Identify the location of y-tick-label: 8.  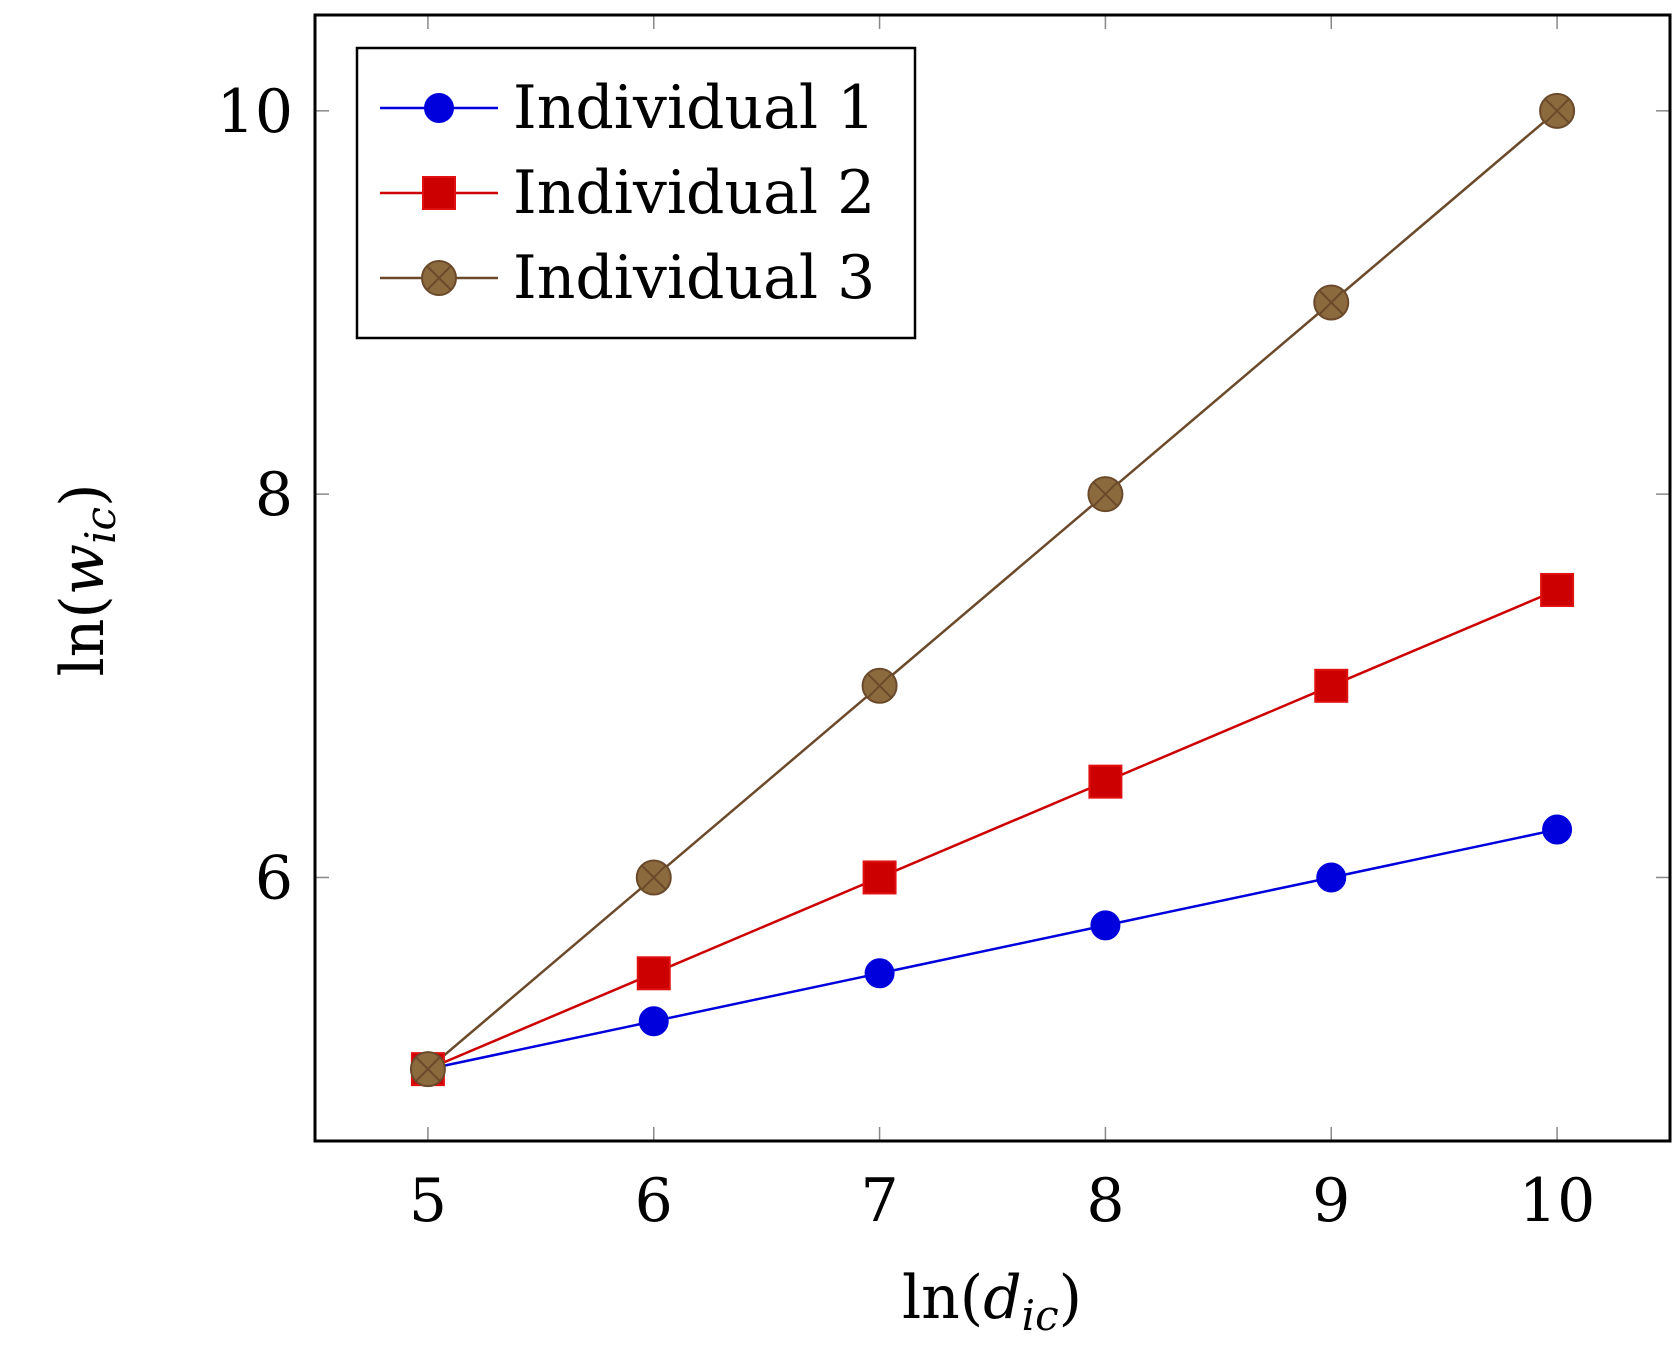
(274, 495).